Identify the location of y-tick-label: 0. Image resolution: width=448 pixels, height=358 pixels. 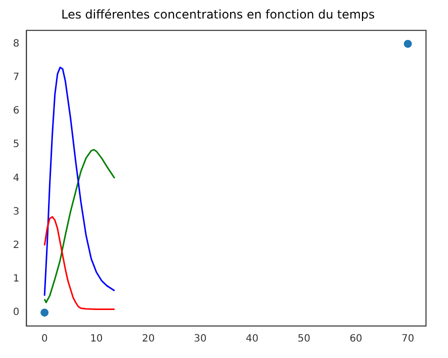
(16, 312).